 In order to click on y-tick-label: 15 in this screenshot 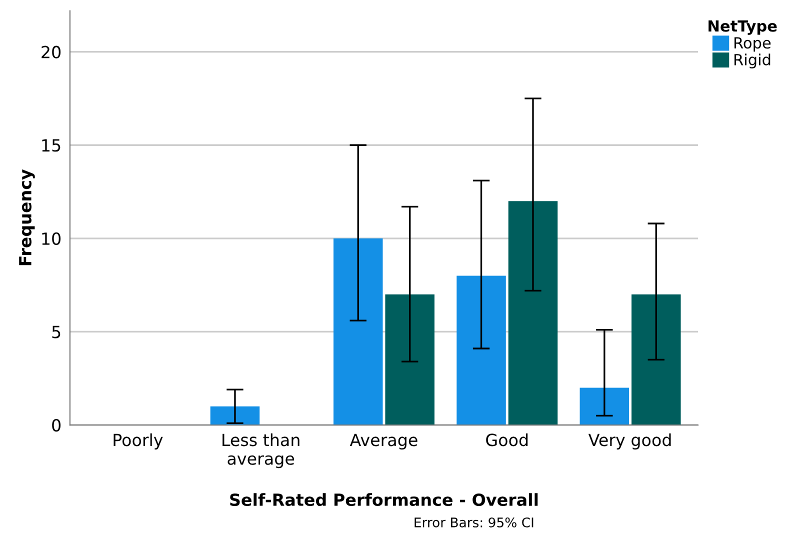, I will do `click(51, 145)`.